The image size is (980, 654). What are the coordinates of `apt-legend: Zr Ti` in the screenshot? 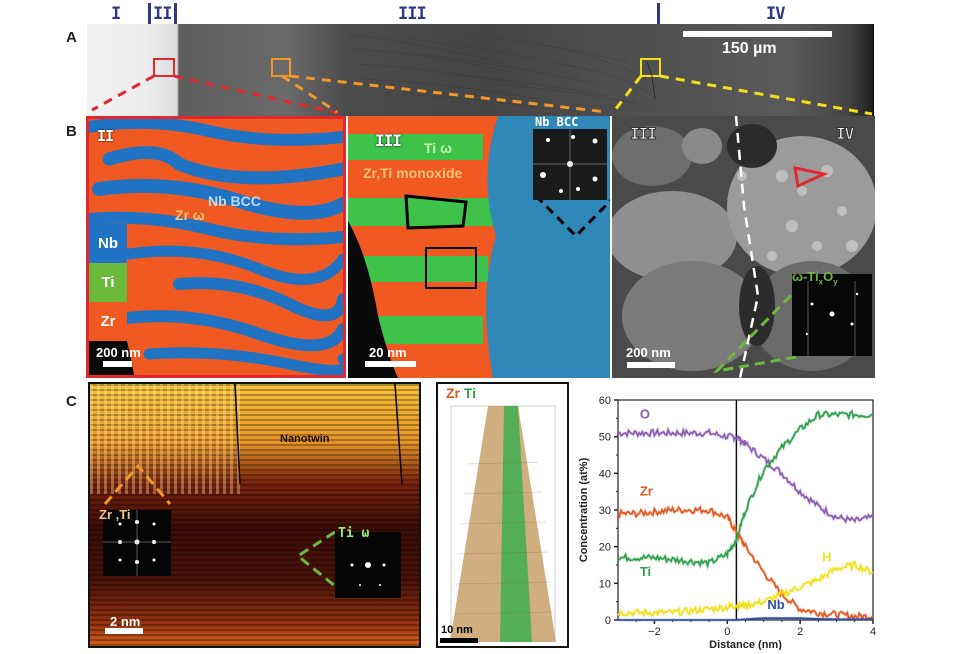 It's located at (461, 393).